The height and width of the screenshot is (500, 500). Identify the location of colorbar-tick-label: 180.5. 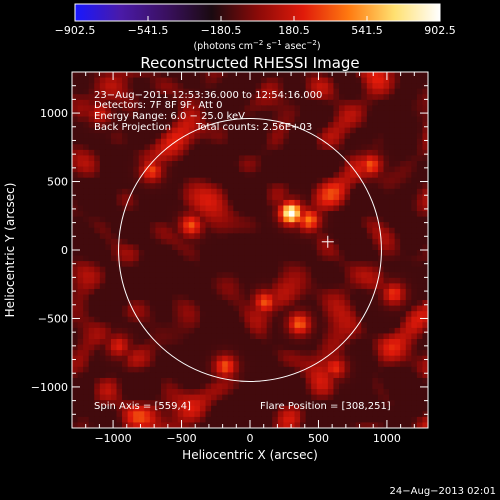
(294, 30).